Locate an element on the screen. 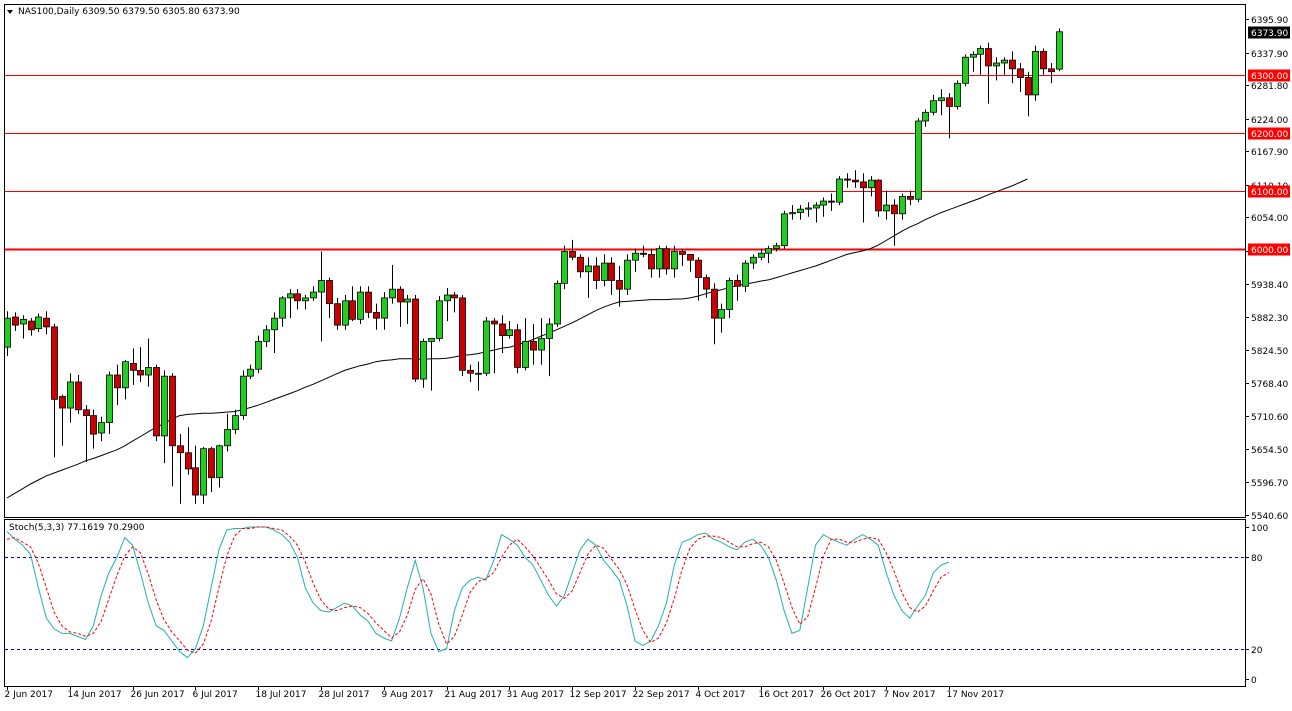 This screenshot has height=711, width=1292. price-tick-label: 5882.30 is located at coordinates (1269, 319).